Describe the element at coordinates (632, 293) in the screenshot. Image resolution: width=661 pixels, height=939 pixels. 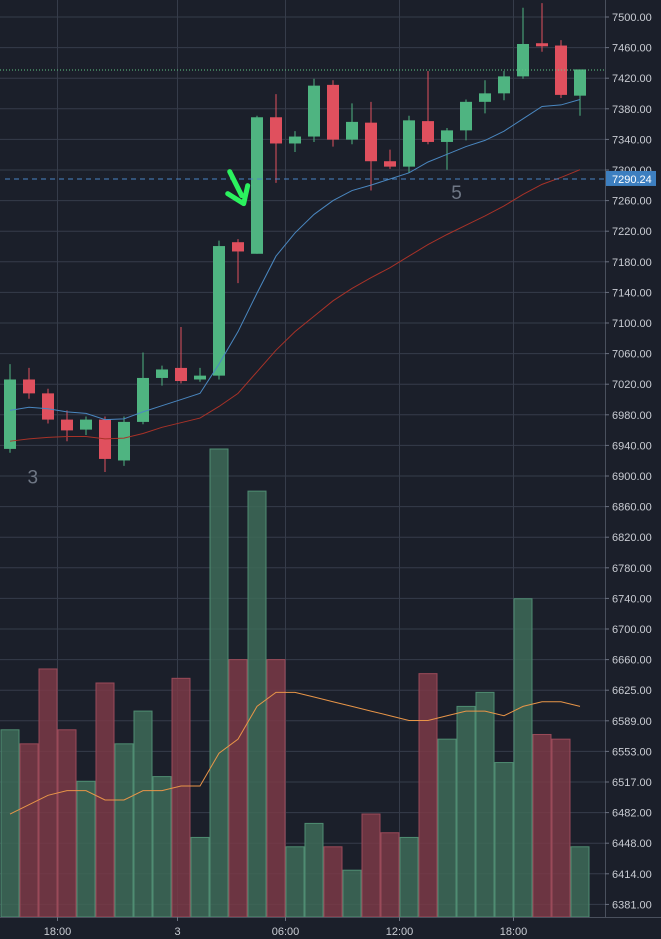
I see `price-tick-label: 7140.00` at that location.